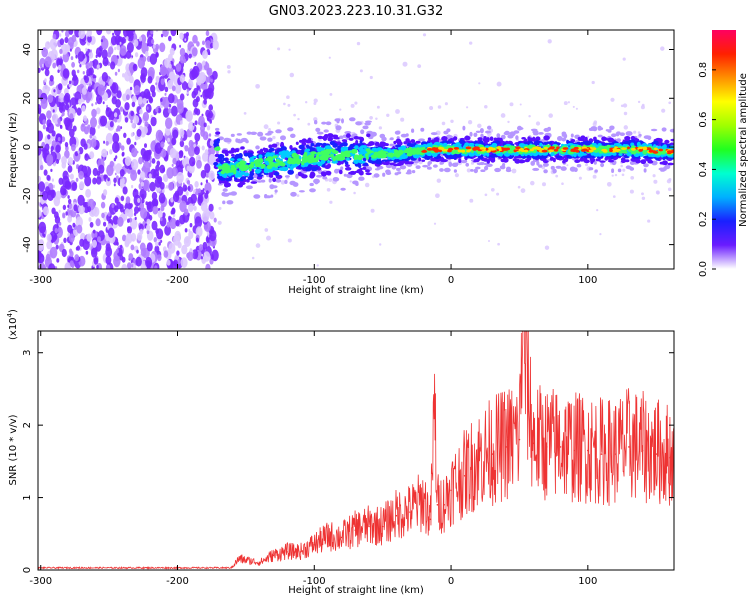 This screenshot has height=600, width=750. I want to click on heatmap-xtick-label: -100, so click(314, 280).